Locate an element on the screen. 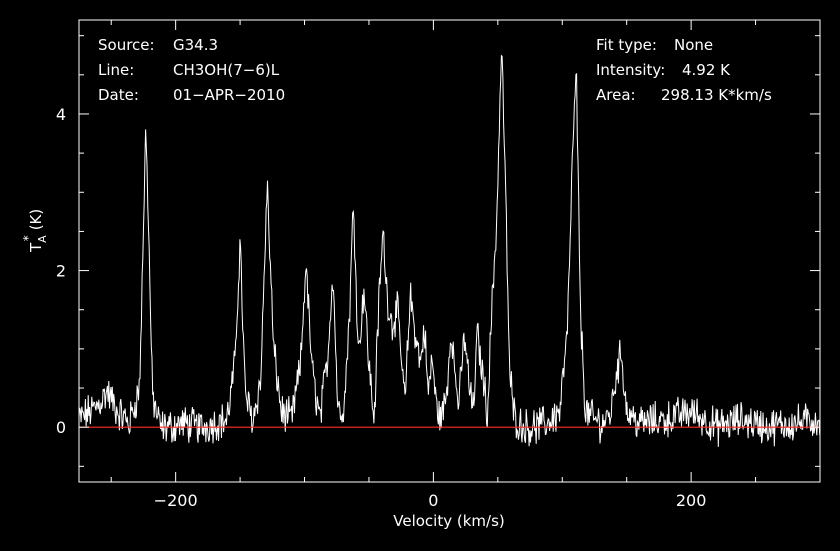  date-label: Date: is located at coordinates (118, 95).